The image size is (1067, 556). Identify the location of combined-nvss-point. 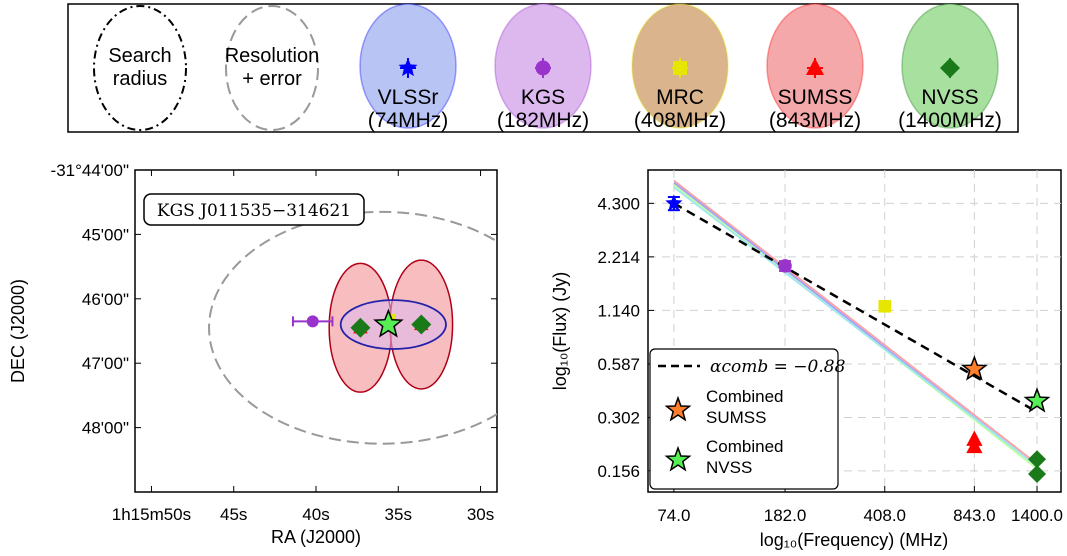
(1037, 400).